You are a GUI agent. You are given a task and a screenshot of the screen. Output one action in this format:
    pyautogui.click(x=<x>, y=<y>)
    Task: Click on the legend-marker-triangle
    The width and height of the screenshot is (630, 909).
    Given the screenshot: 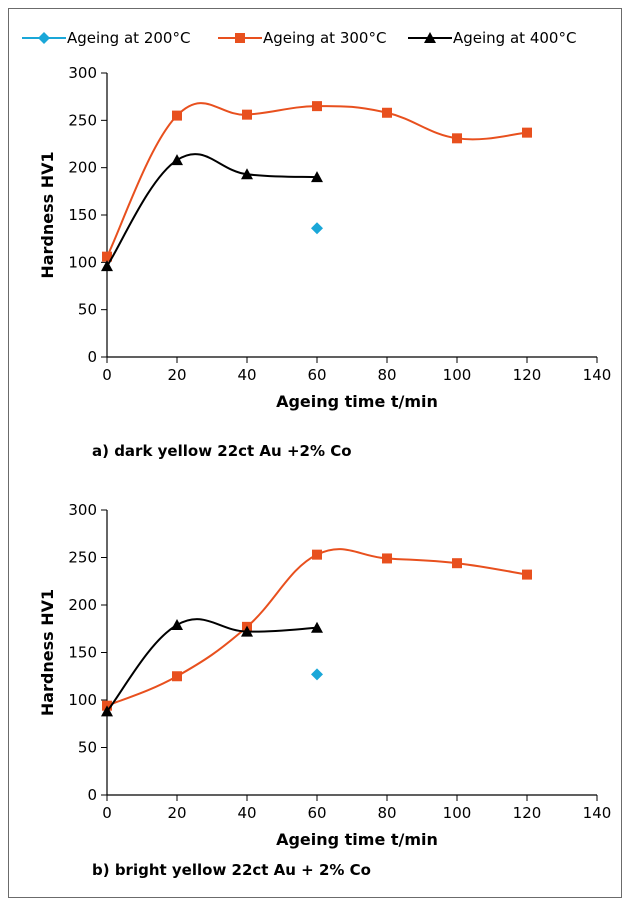 What is the action you would take?
    pyautogui.click(x=430, y=37)
    